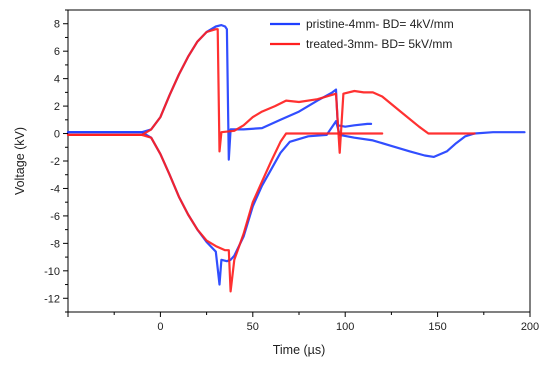  What do you see at coordinates (20, 161) in the screenshot?
I see `y-axis-title: Voltage (kV)` at bounding box center [20, 161].